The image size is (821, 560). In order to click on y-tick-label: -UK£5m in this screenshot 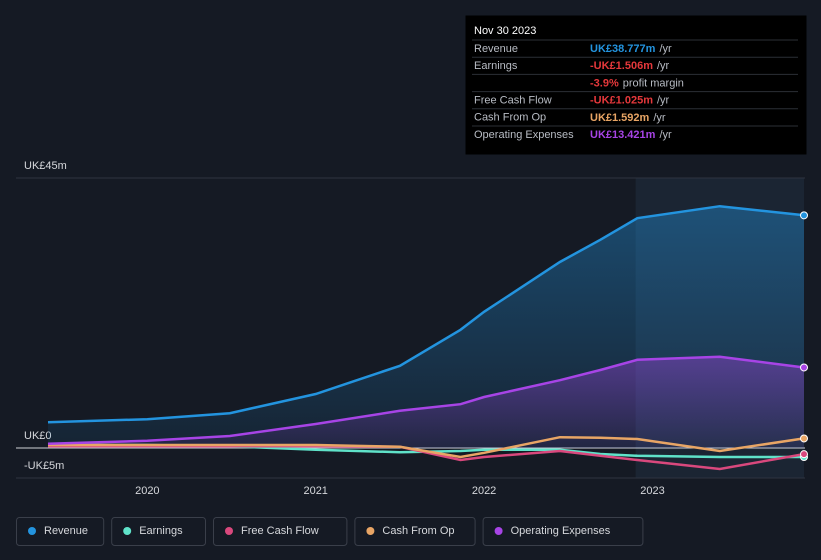, I will do `click(44, 466)`.